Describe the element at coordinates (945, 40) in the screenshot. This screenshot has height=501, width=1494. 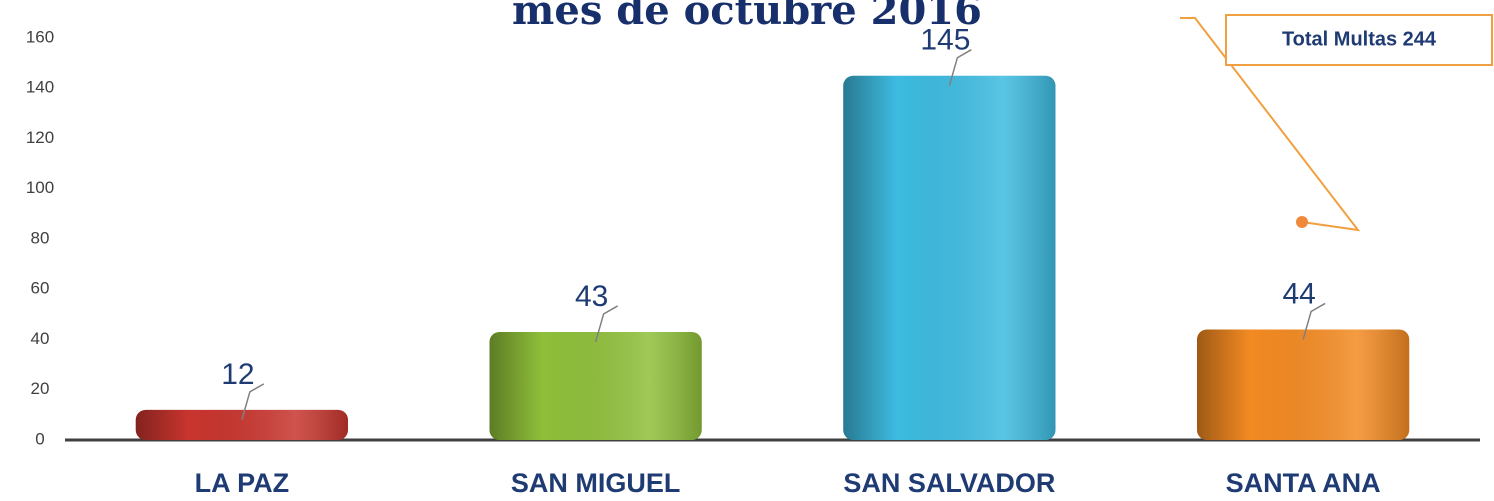
I see `data-label: 145` at that location.